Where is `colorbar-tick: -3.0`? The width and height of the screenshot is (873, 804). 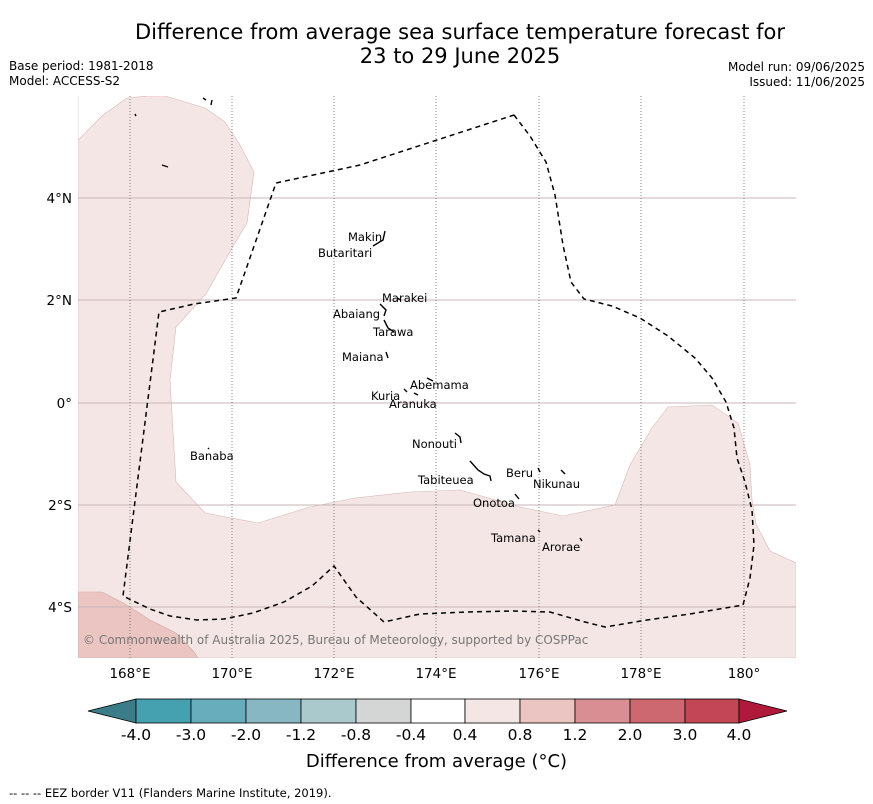 colorbar-tick: -3.0 is located at coordinates (191, 735).